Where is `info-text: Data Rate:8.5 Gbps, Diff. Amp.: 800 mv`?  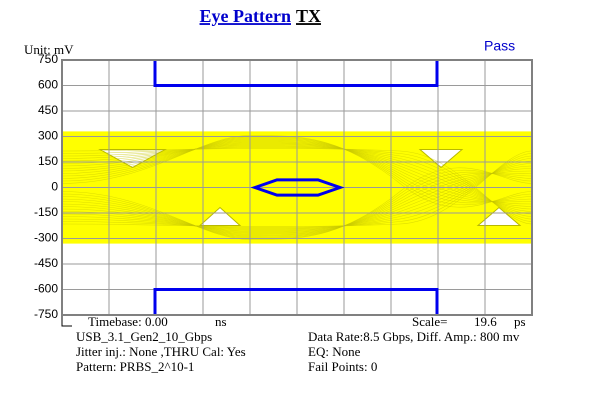
info-text: Data Rate:8.5 Gbps, Diff. Amp.: 800 mv is located at coordinates (414, 336).